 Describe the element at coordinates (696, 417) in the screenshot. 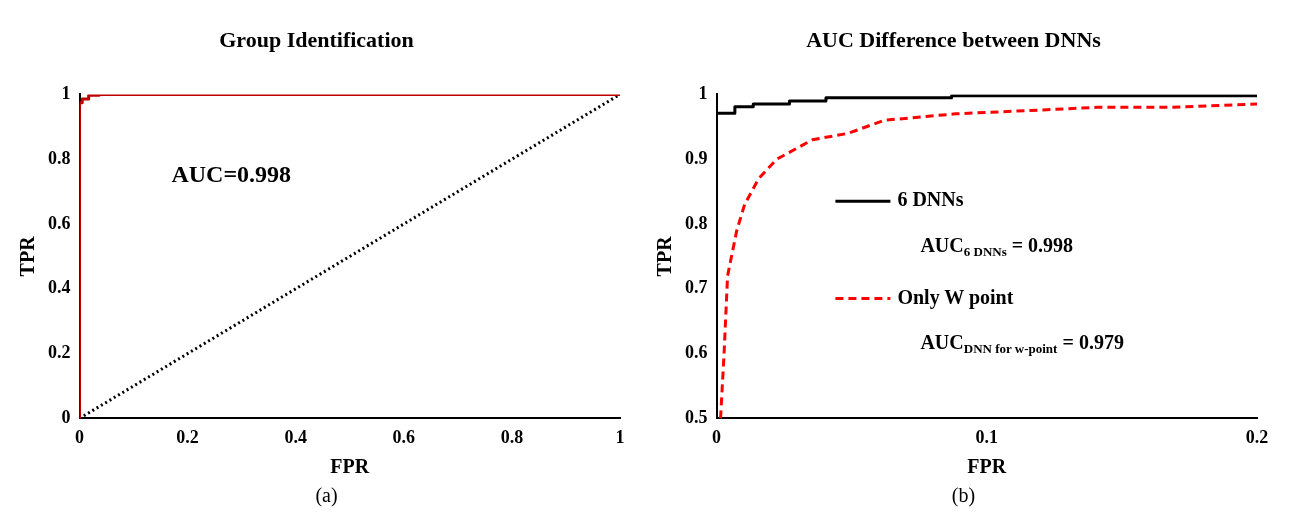

I see `y-tick-label: 0.5` at that location.